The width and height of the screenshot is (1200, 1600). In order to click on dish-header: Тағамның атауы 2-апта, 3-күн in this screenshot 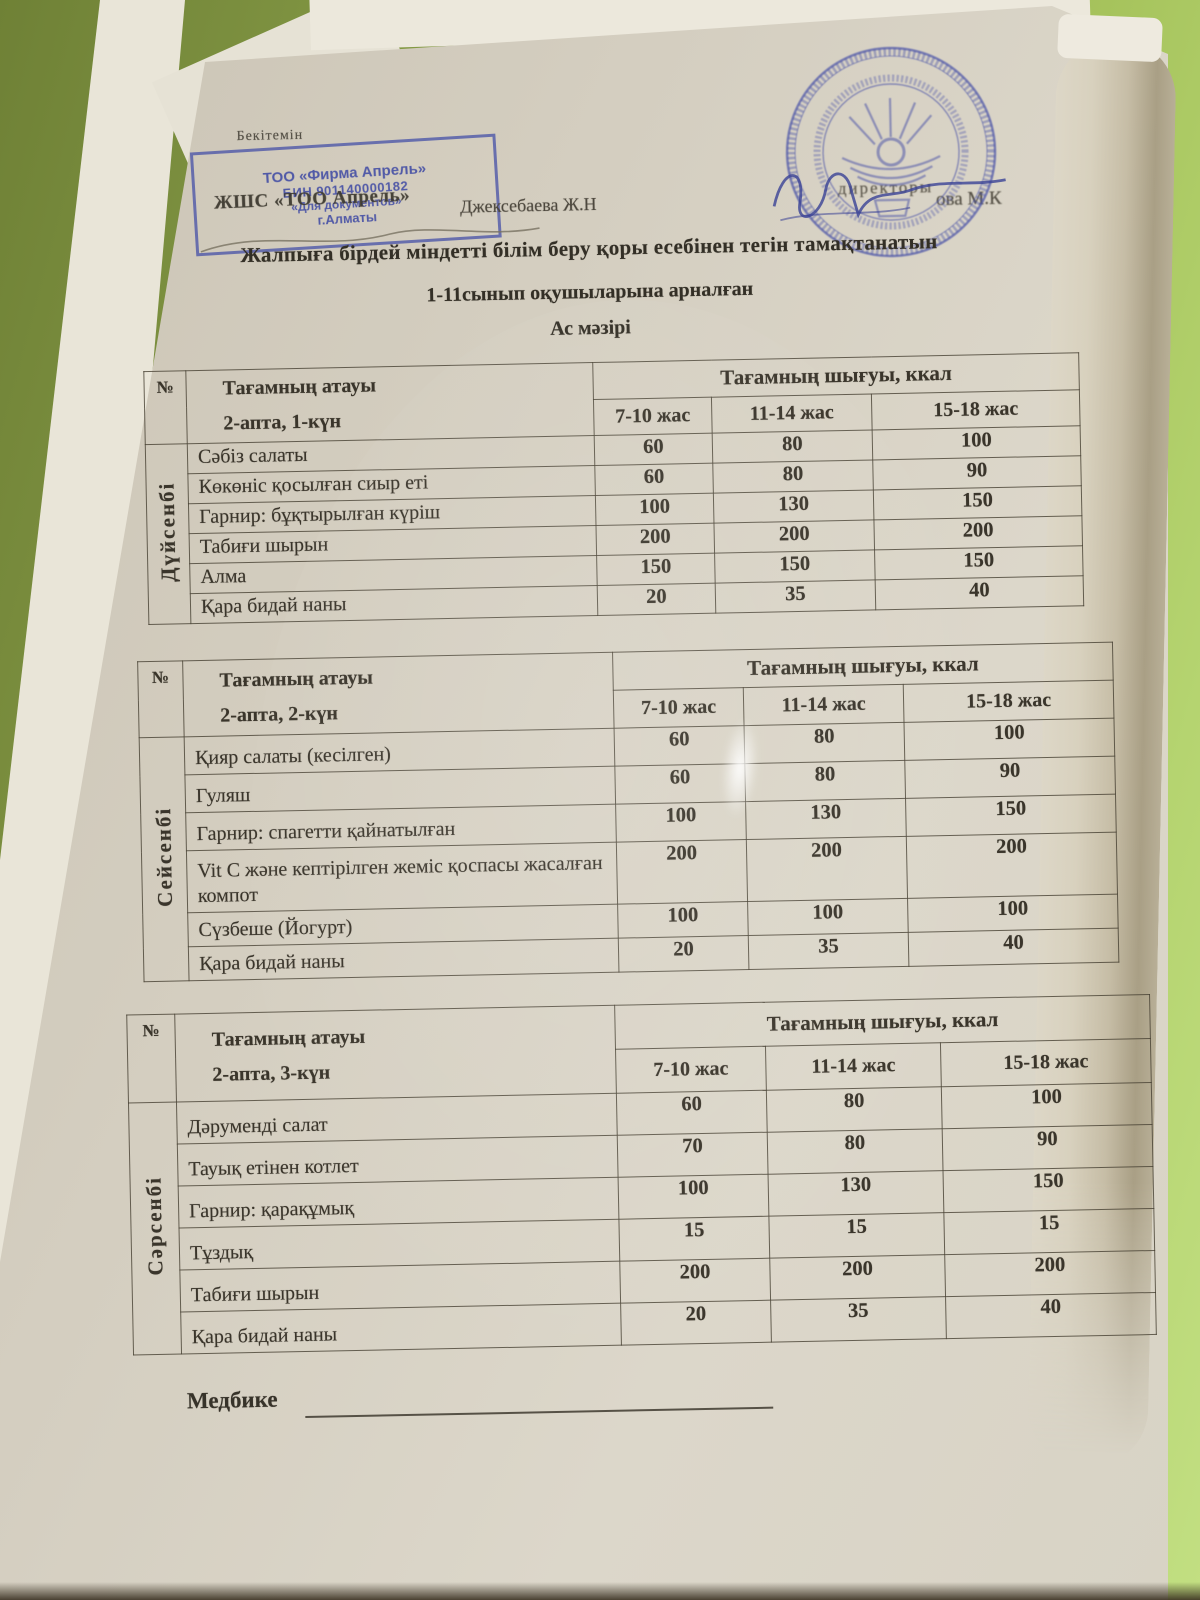, I will do `click(395, 1054)`.